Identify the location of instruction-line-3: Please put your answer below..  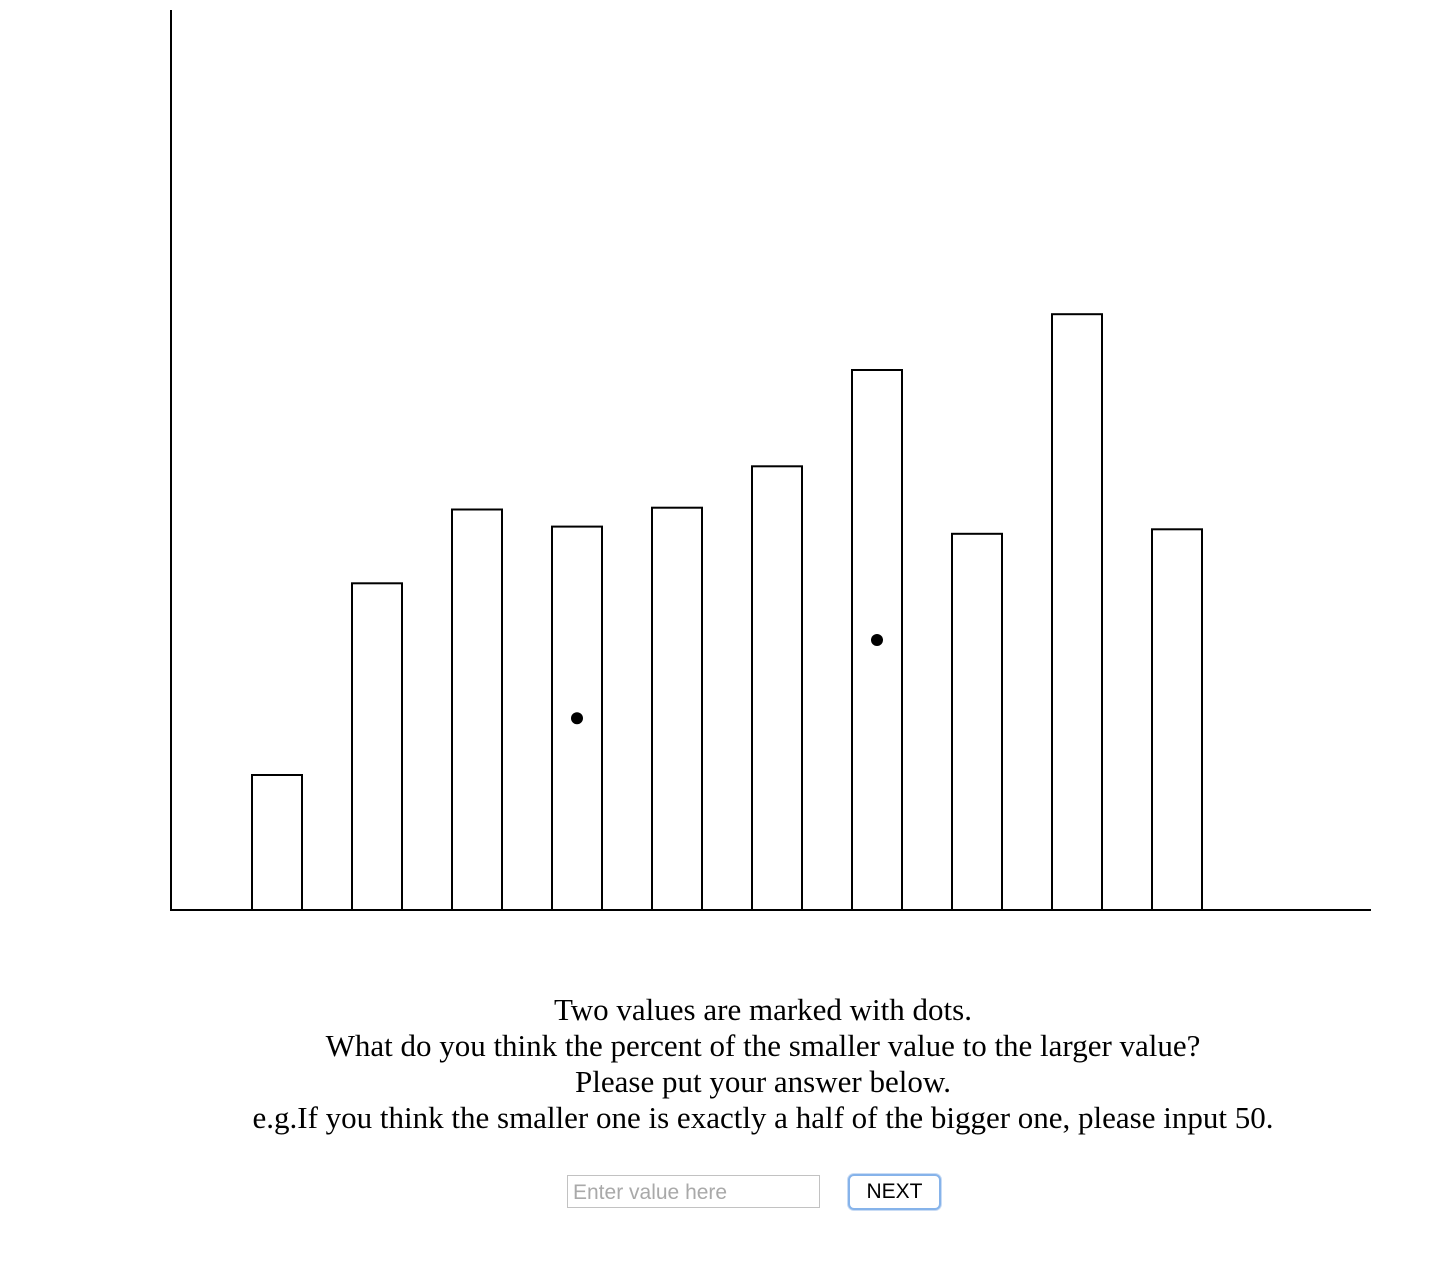
(763, 1081).